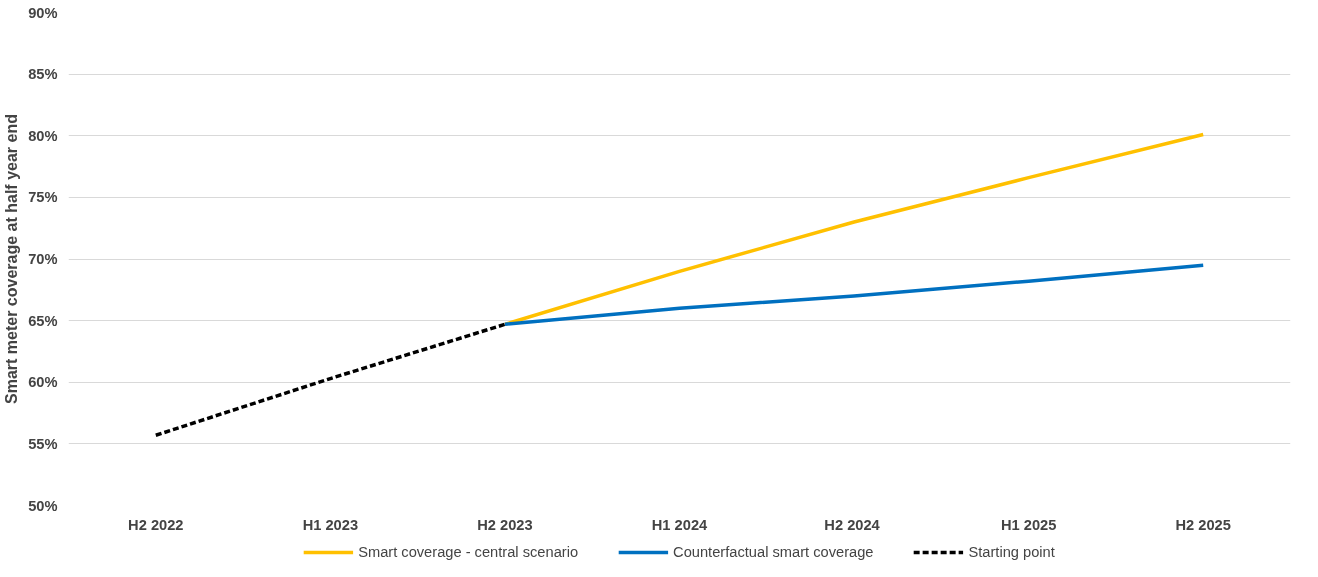  What do you see at coordinates (43, 320) in the screenshot?
I see `y-tick-label: 65%` at bounding box center [43, 320].